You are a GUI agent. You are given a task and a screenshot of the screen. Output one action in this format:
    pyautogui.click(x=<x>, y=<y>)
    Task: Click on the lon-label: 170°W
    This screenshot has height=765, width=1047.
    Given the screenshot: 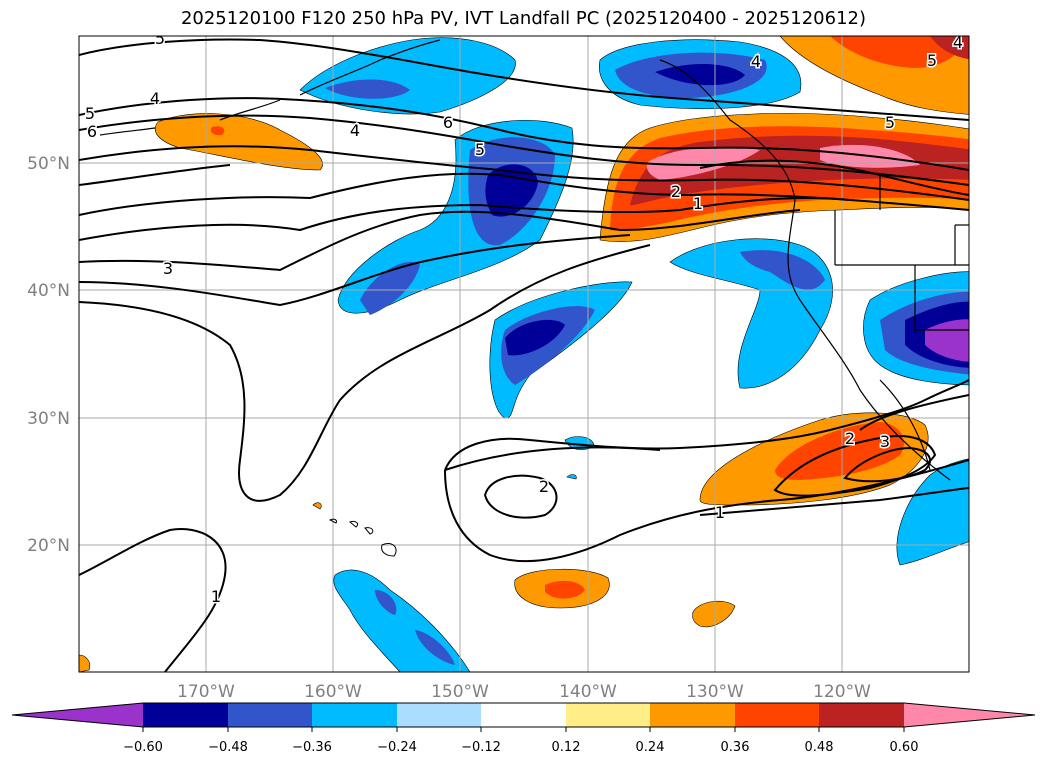 What is the action you would take?
    pyautogui.click(x=206, y=692)
    